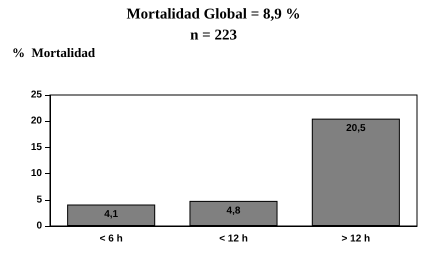 The height and width of the screenshot is (272, 443). I want to click on x-tick-label: < 6 h, so click(111, 239).